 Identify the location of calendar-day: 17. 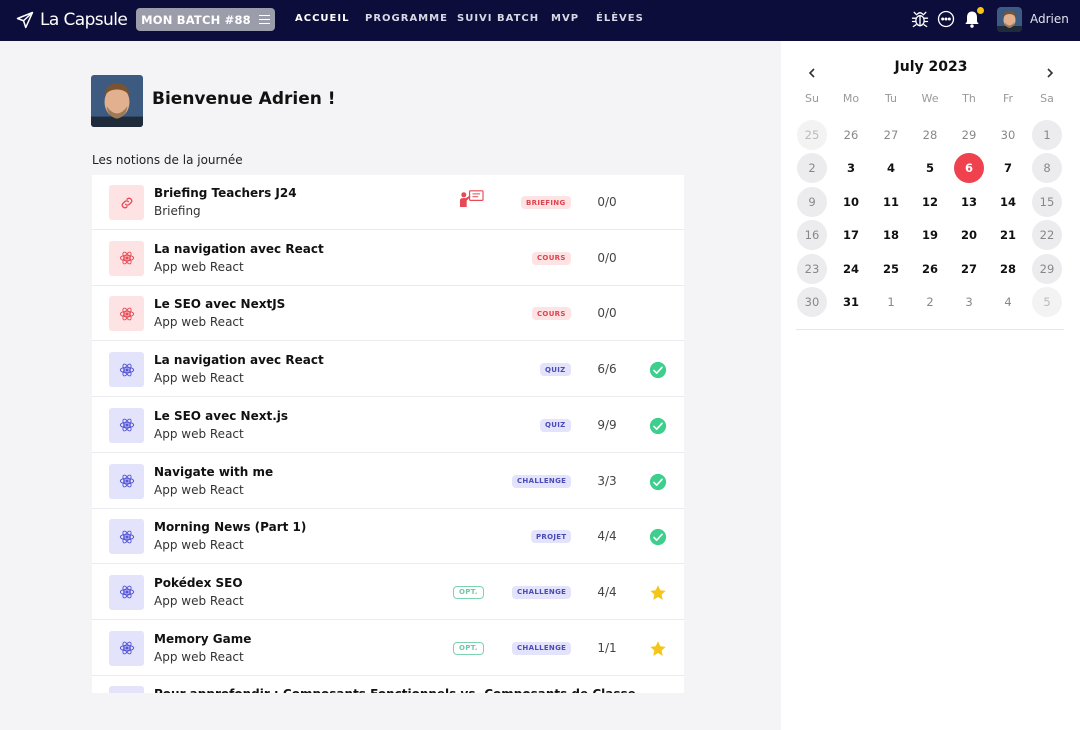
(850, 235).